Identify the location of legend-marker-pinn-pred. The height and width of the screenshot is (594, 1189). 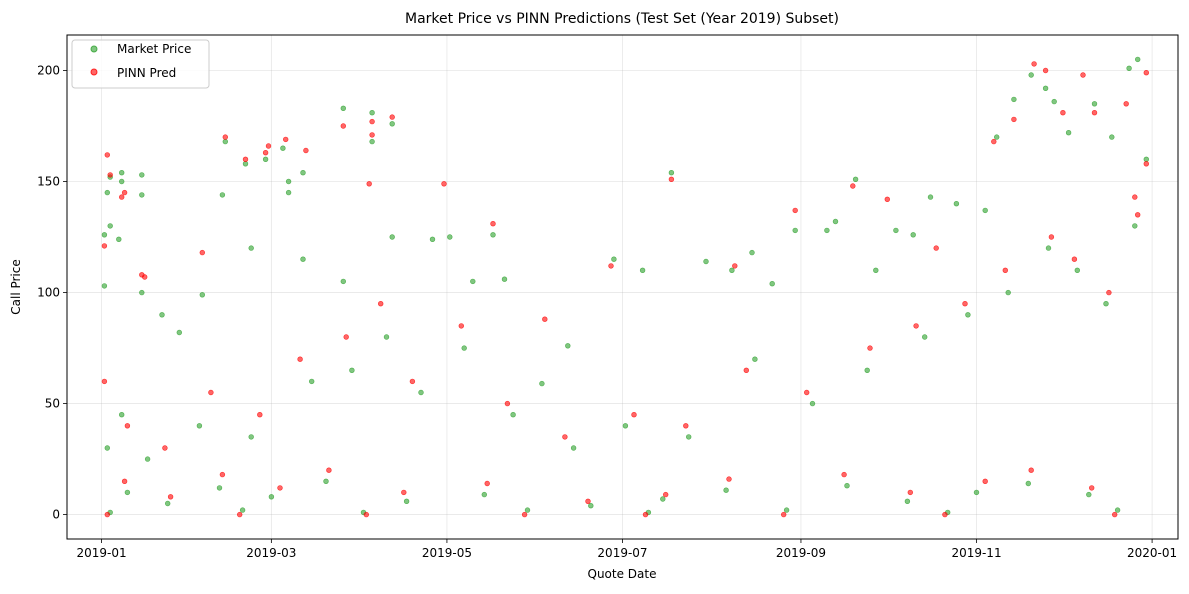
(94, 72).